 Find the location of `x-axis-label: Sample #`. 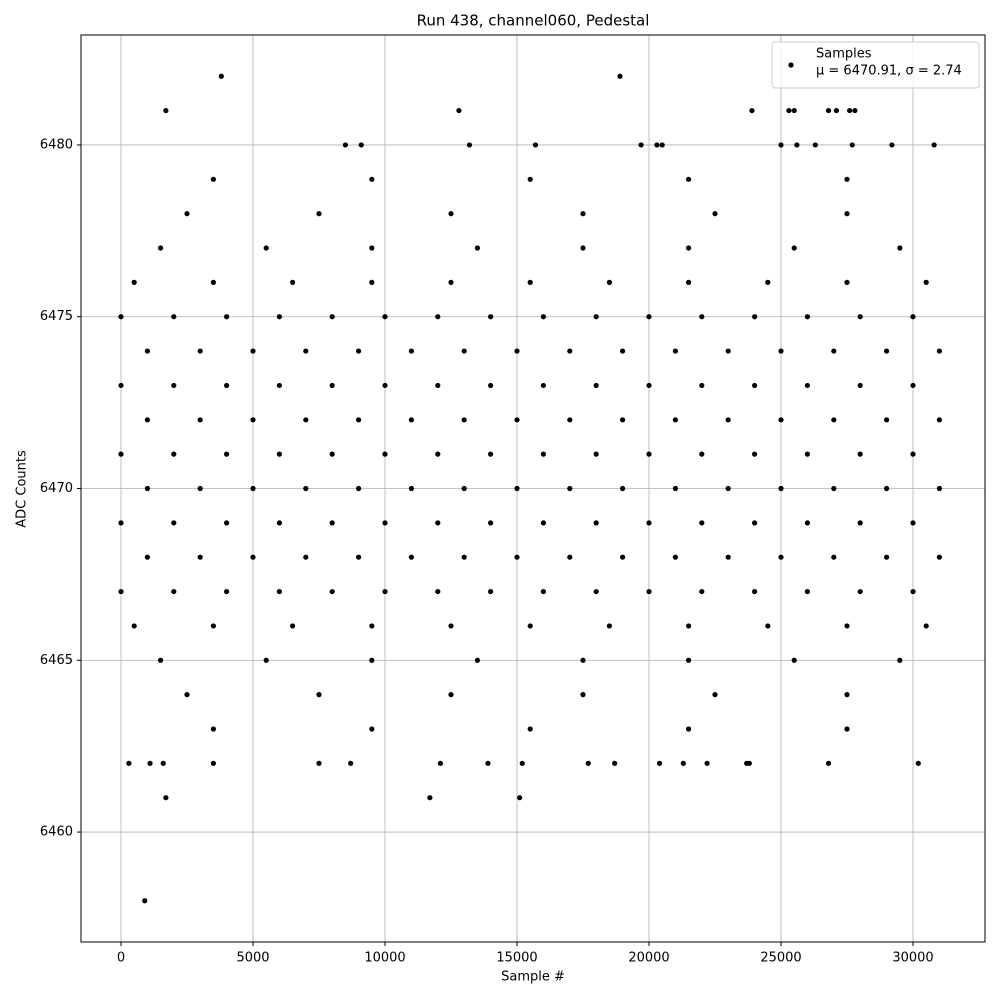

x-axis-label: Sample # is located at coordinates (533, 977).